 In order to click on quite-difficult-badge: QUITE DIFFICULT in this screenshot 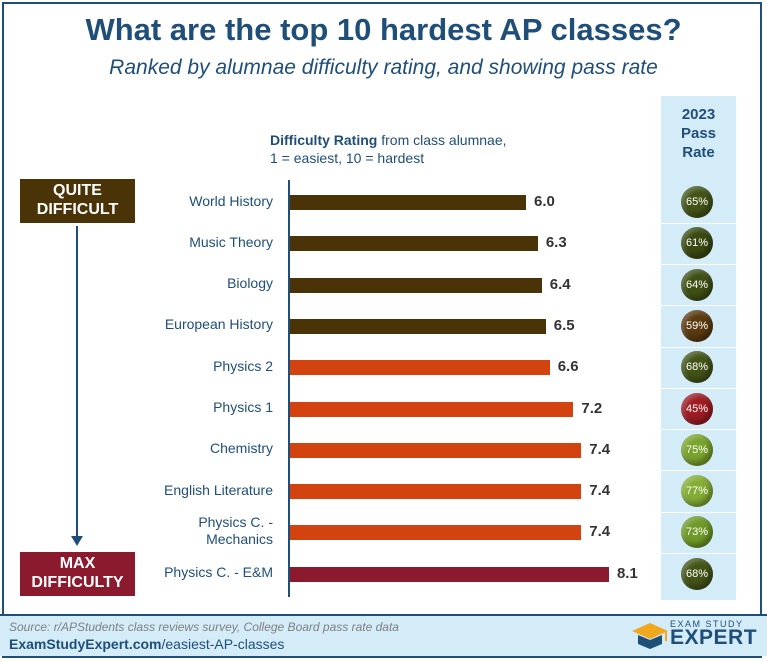, I will do `click(77, 201)`.